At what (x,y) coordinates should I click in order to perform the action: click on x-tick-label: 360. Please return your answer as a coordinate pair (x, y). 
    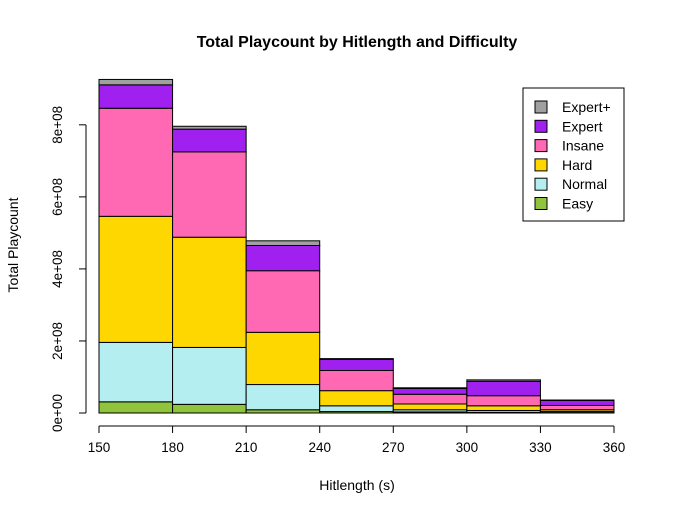
    Looking at the image, I should click on (614, 447).